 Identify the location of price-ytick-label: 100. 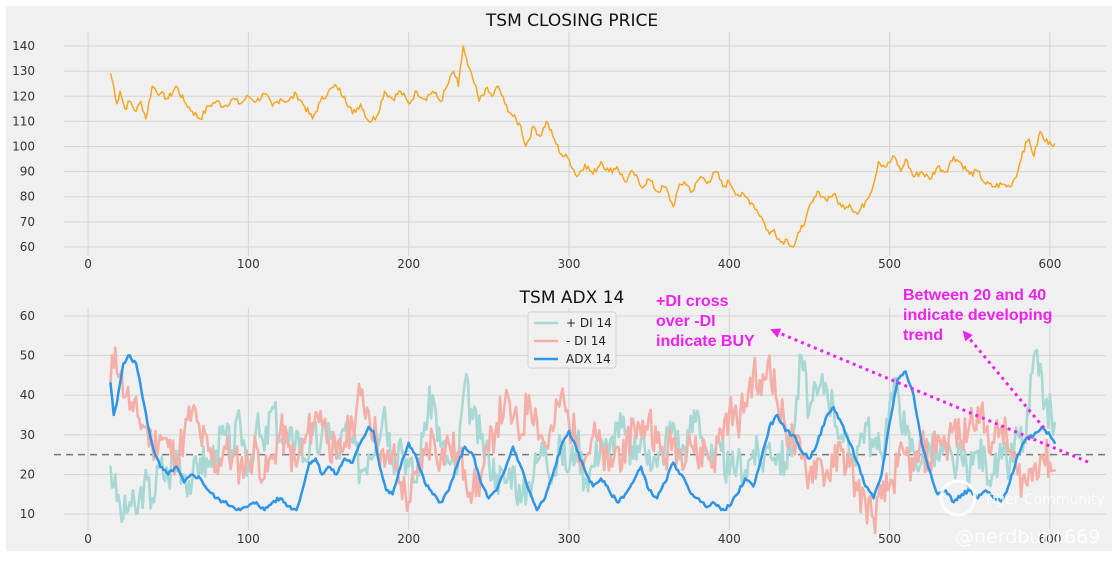
(23, 147).